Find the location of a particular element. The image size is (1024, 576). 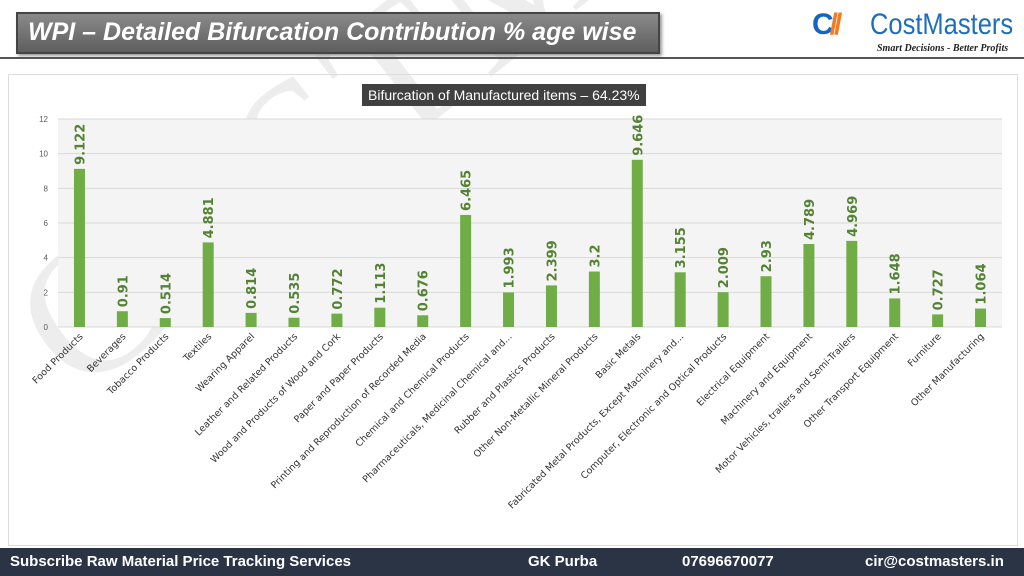

x-tick-label: Other Transport Equipment is located at coordinates (851, 380).